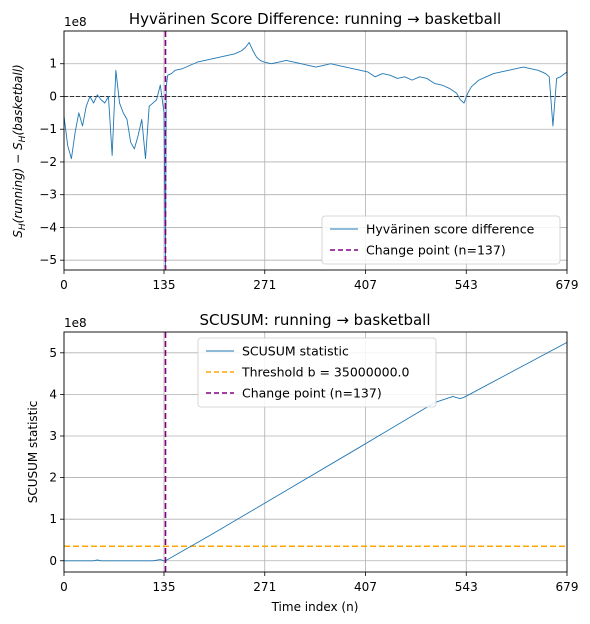 The width and height of the screenshot is (590, 624). What do you see at coordinates (164, 285) in the screenshot?
I see `hyvarinen-x-tick-label: 135` at bounding box center [164, 285].